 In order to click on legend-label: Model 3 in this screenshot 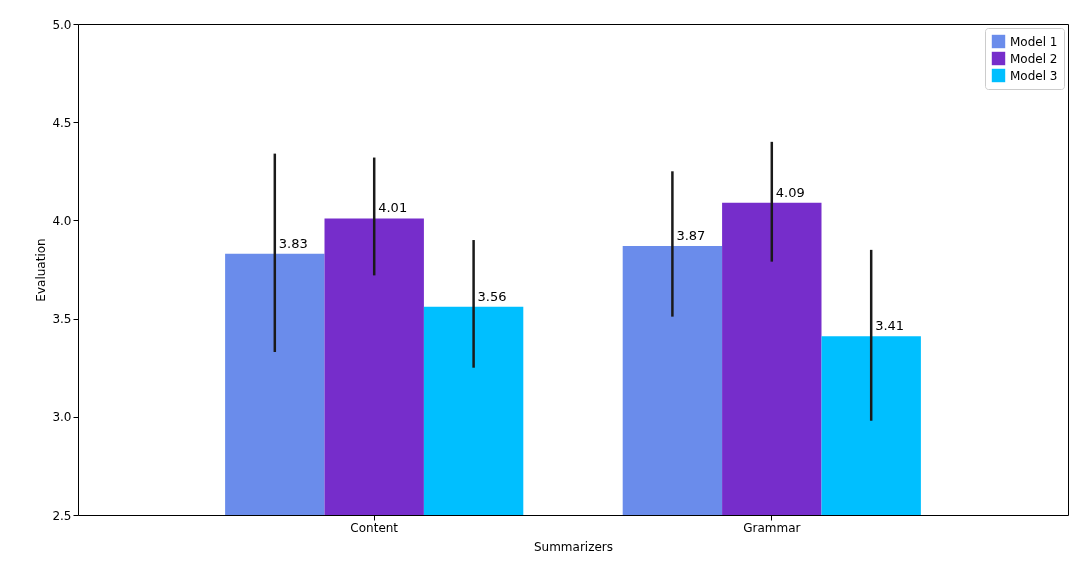, I will do `click(1034, 75)`.